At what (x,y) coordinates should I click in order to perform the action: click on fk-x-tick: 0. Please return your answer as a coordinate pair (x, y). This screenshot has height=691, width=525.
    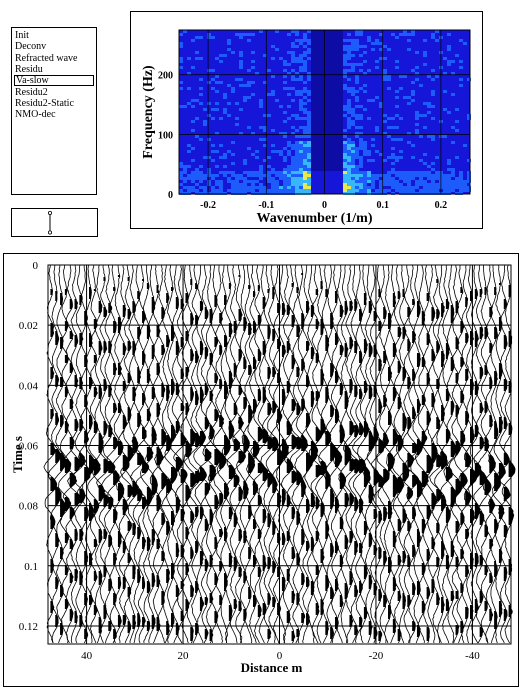
    Looking at the image, I should click on (324, 205).